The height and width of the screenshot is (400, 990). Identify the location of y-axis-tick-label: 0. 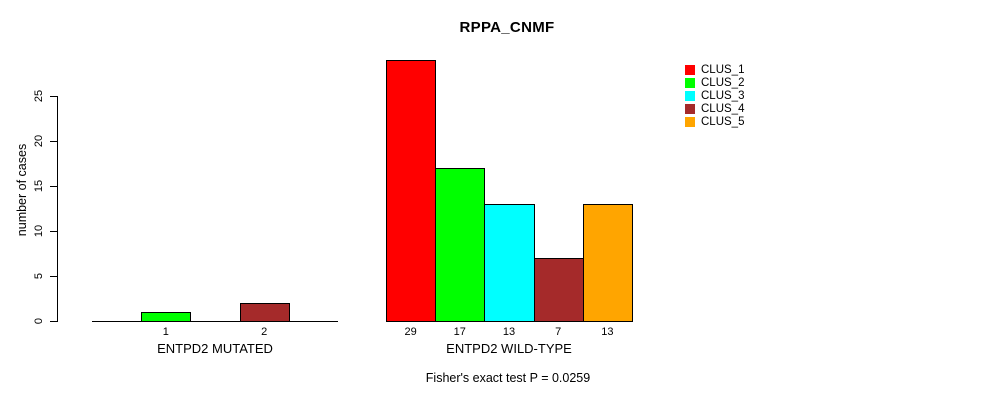
(39, 321).